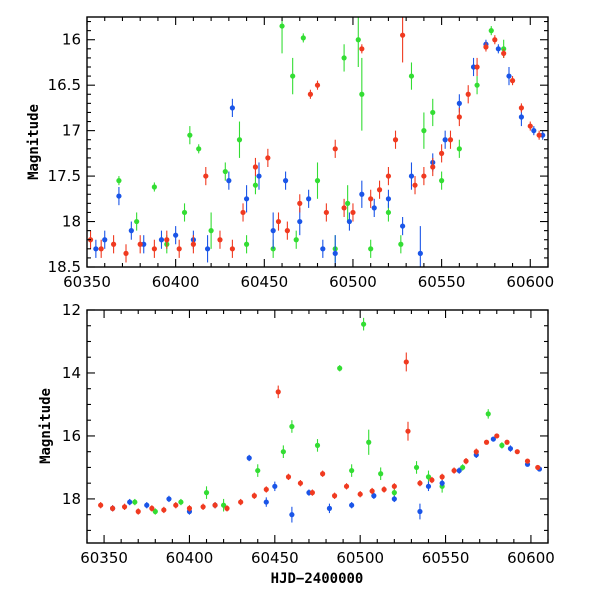 This screenshot has height=600, width=600. What do you see at coordinates (71, 436) in the screenshot?
I see `bottom-panel-y-tick-label: 16` at bounding box center [71, 436].